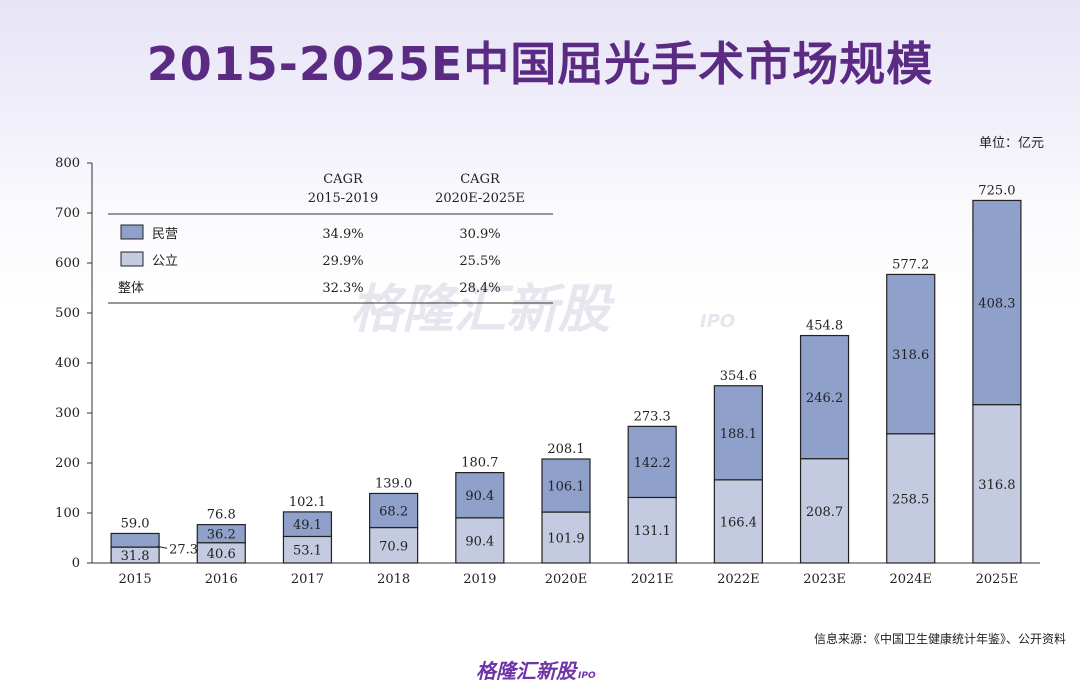 This screenshot has width=1080, height=697. Describe the element at coordinates (67, 263) in the screenshot. I see `y-tick-label: 600` at that location.